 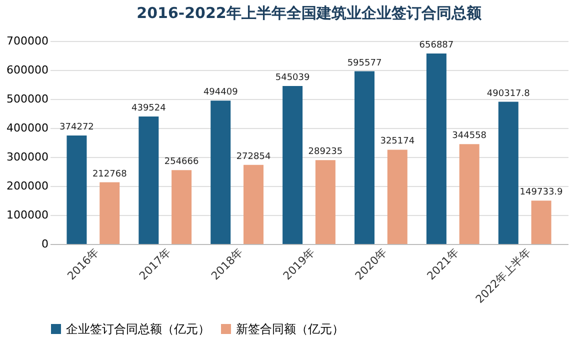 I want to click on y-tick-label: 200000, so click(x=27, y=186).